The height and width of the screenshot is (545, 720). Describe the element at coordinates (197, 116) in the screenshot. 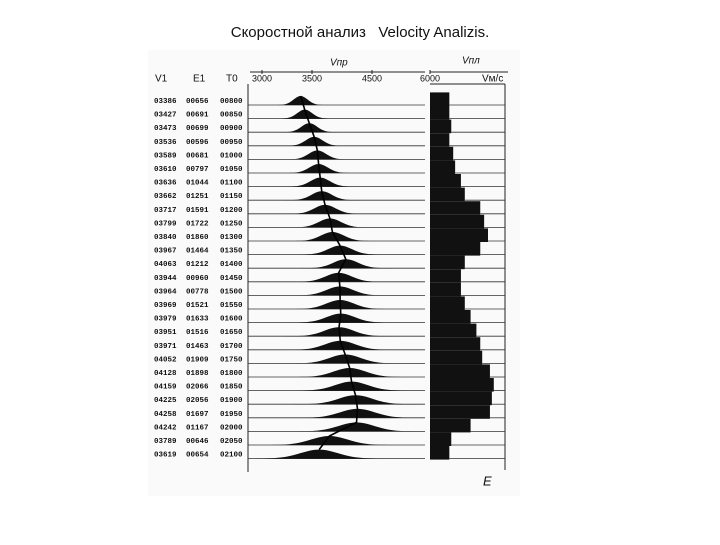

I see `e1-cell: 00691` at that location.